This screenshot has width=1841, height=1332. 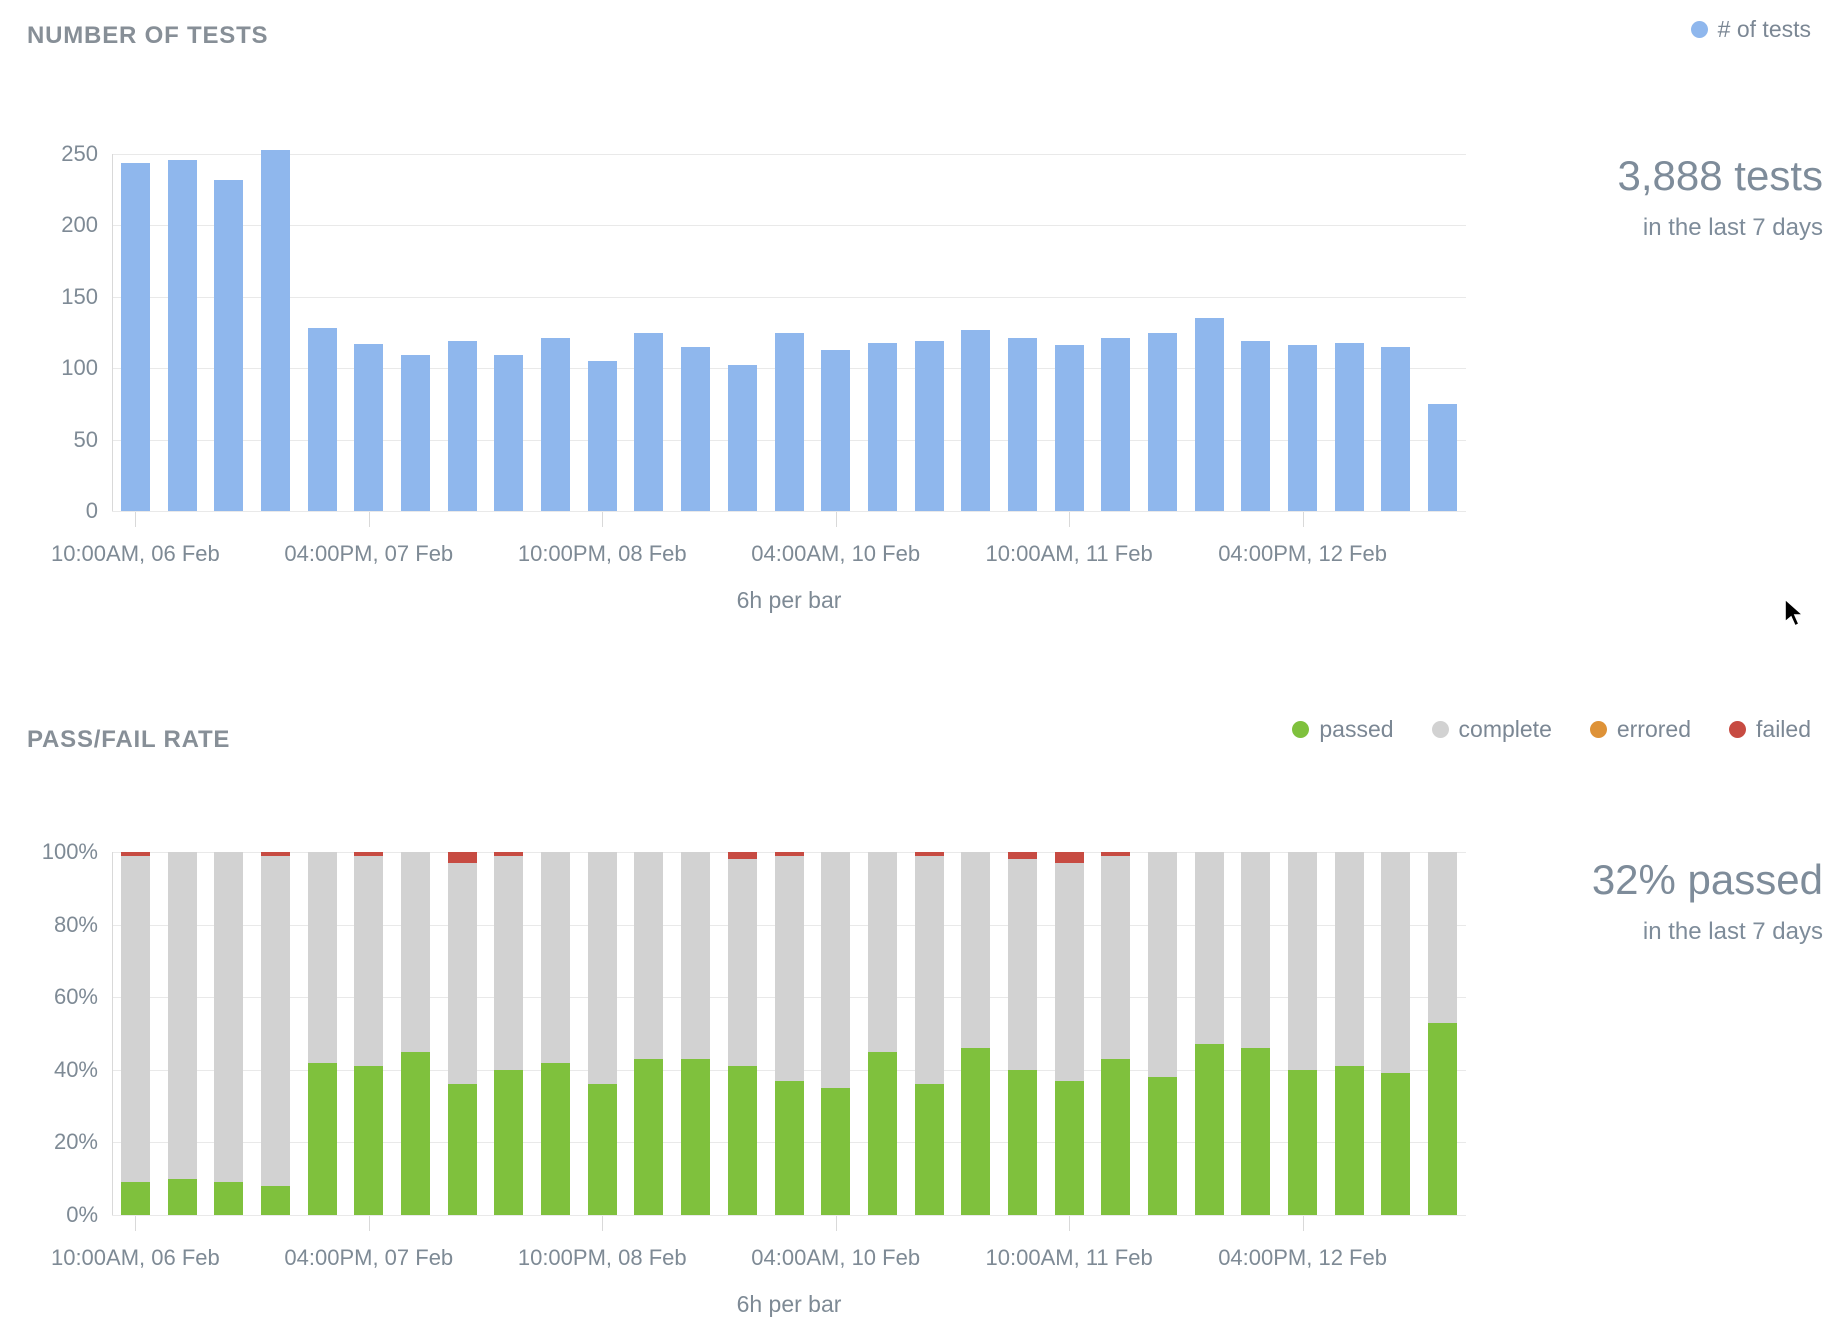 What do you see at coordinates (1720, 197) in the screenshot?
I see `tests-summary: 3,888 tests in the last 7 days` at bounding box center [1720, 197].